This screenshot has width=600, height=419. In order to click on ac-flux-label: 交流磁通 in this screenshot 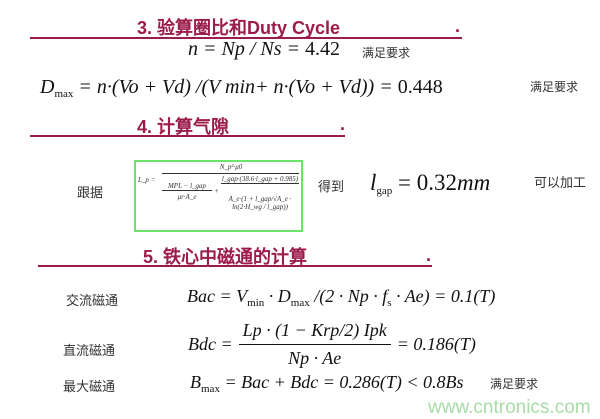, I will do `click(92, 301)`.